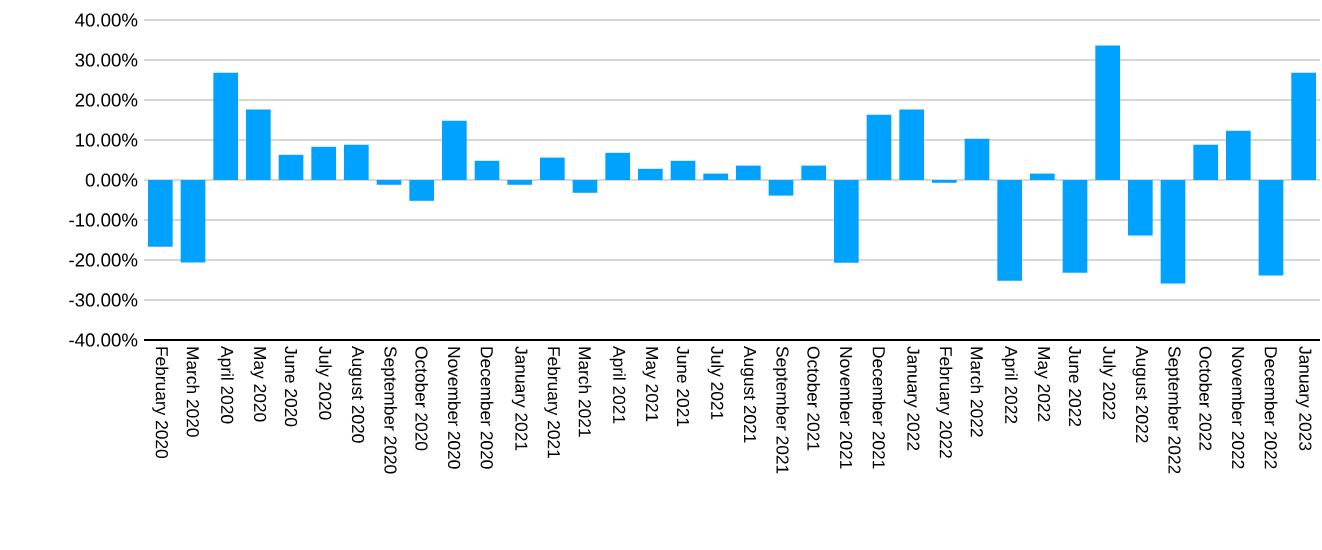 The image size is (1322, 550). I want to click on x-tick-label: February 2020, so click(160, 403).